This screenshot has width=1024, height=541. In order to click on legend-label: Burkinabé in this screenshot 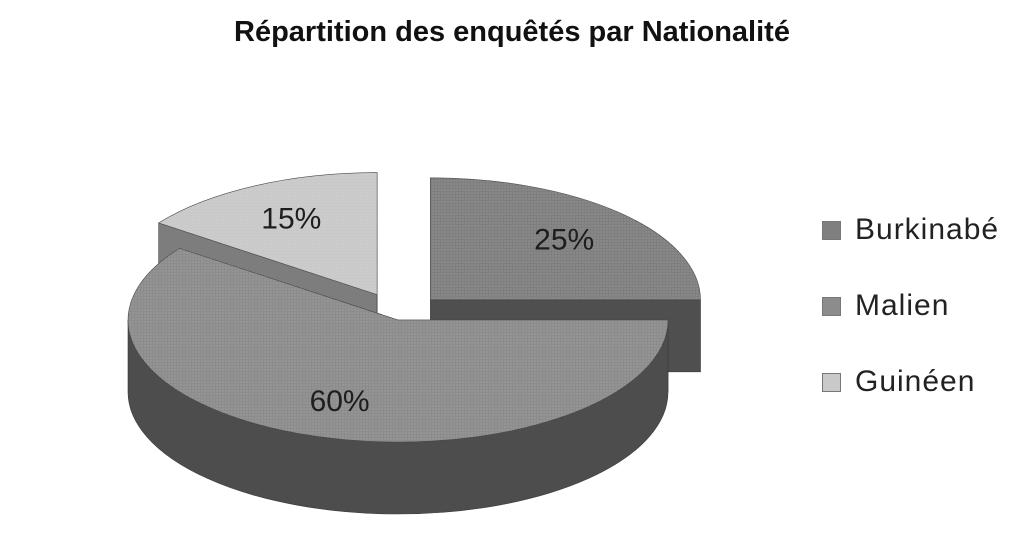, I will do `click(927, 229)`.